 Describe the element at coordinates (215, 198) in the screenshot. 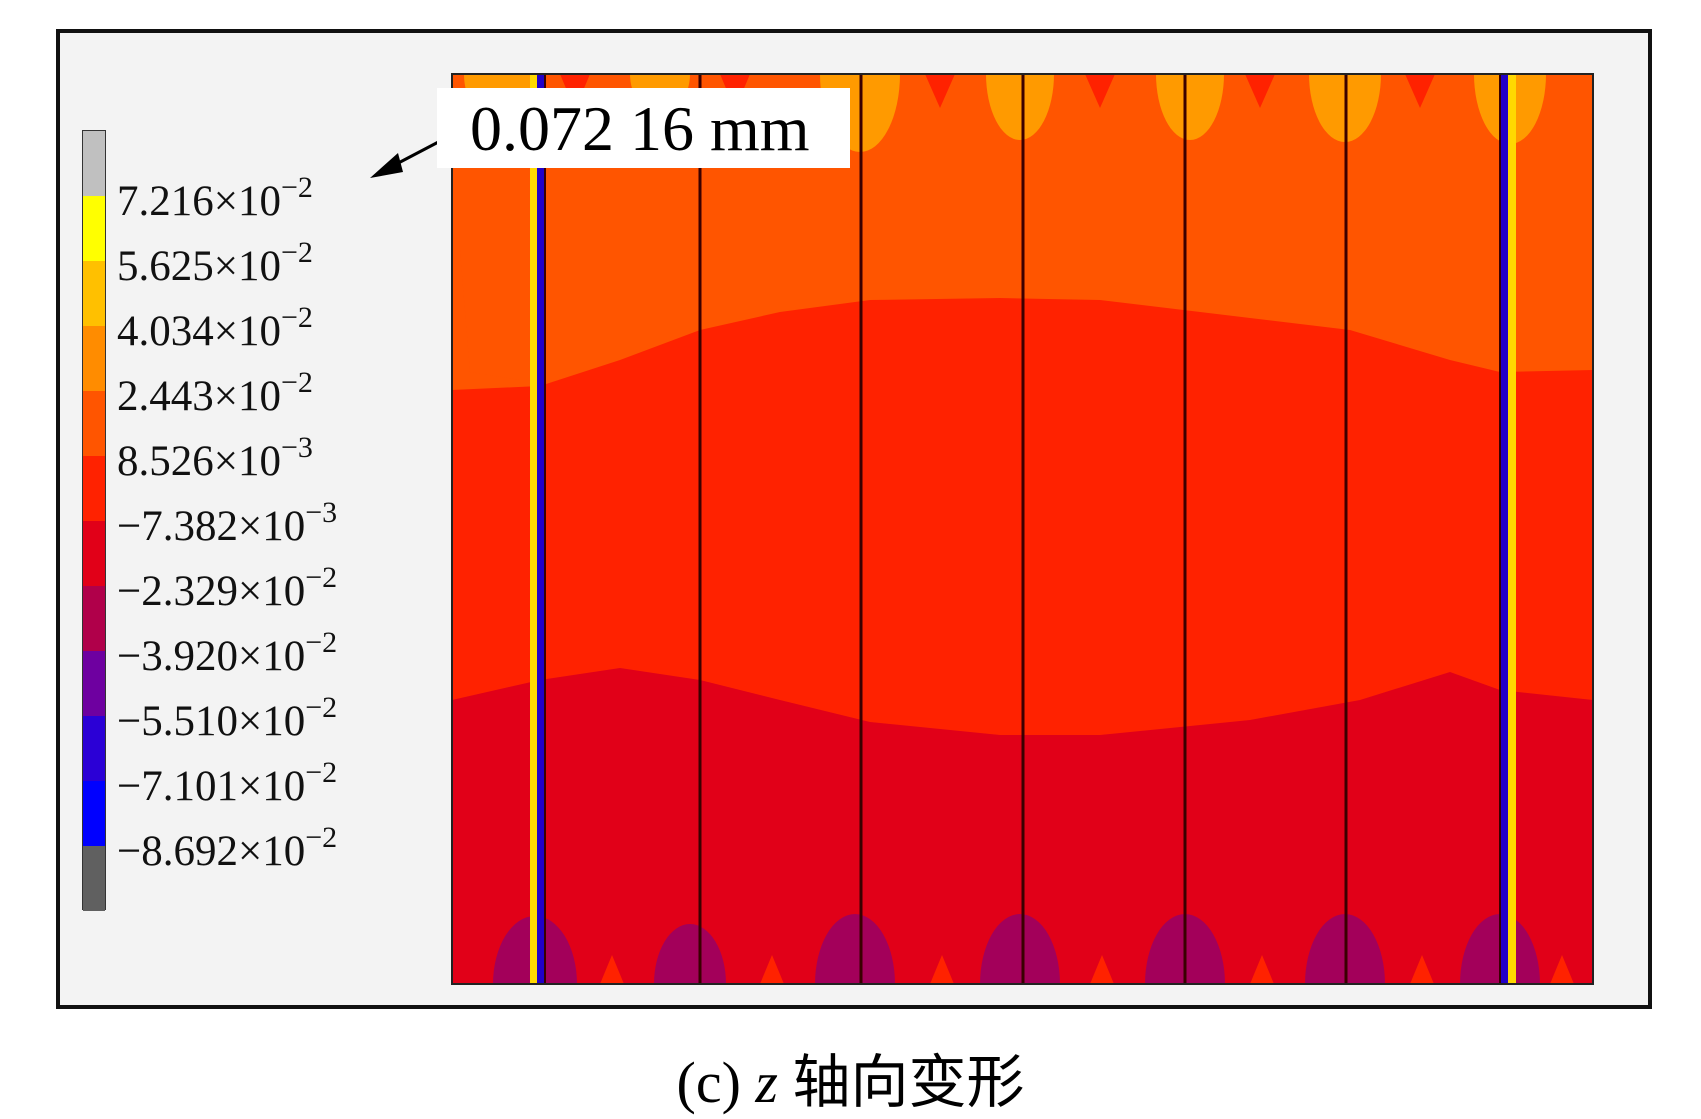

I see `legend-label: 7.216×10⁻²` at that location.